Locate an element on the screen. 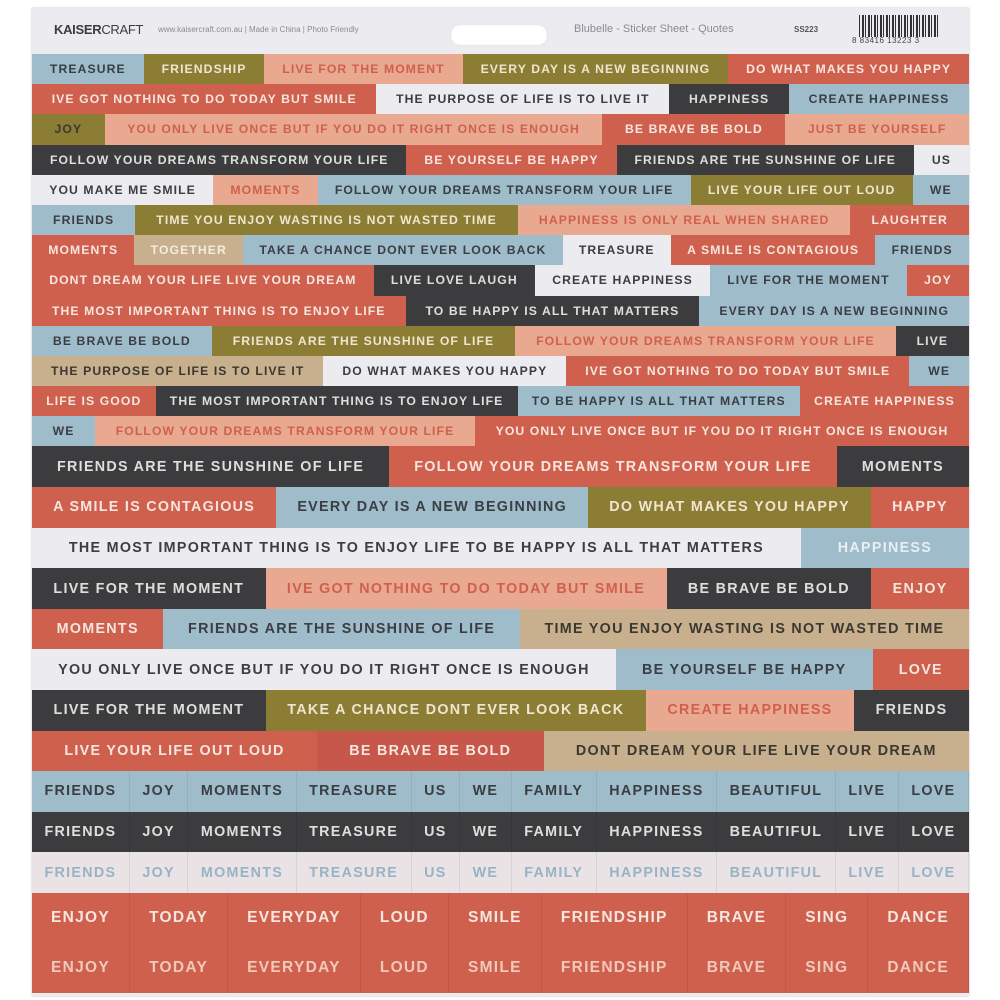 This screenshot has height=1000, width=1000. sticker: HAPPY is located at coordinates (920, 507).